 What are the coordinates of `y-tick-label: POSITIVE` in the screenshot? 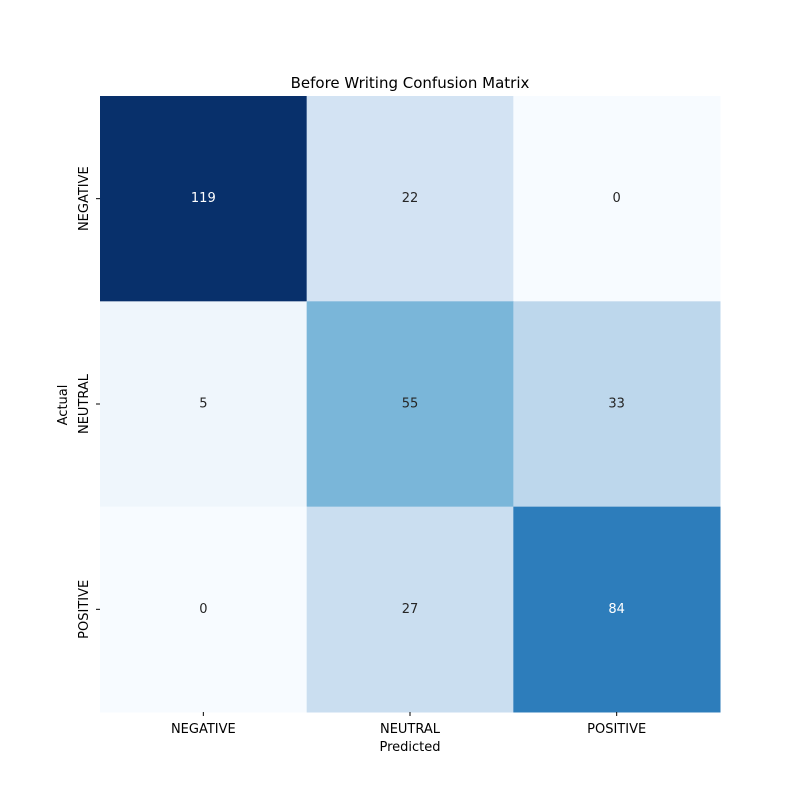 It's located at (84, 609).